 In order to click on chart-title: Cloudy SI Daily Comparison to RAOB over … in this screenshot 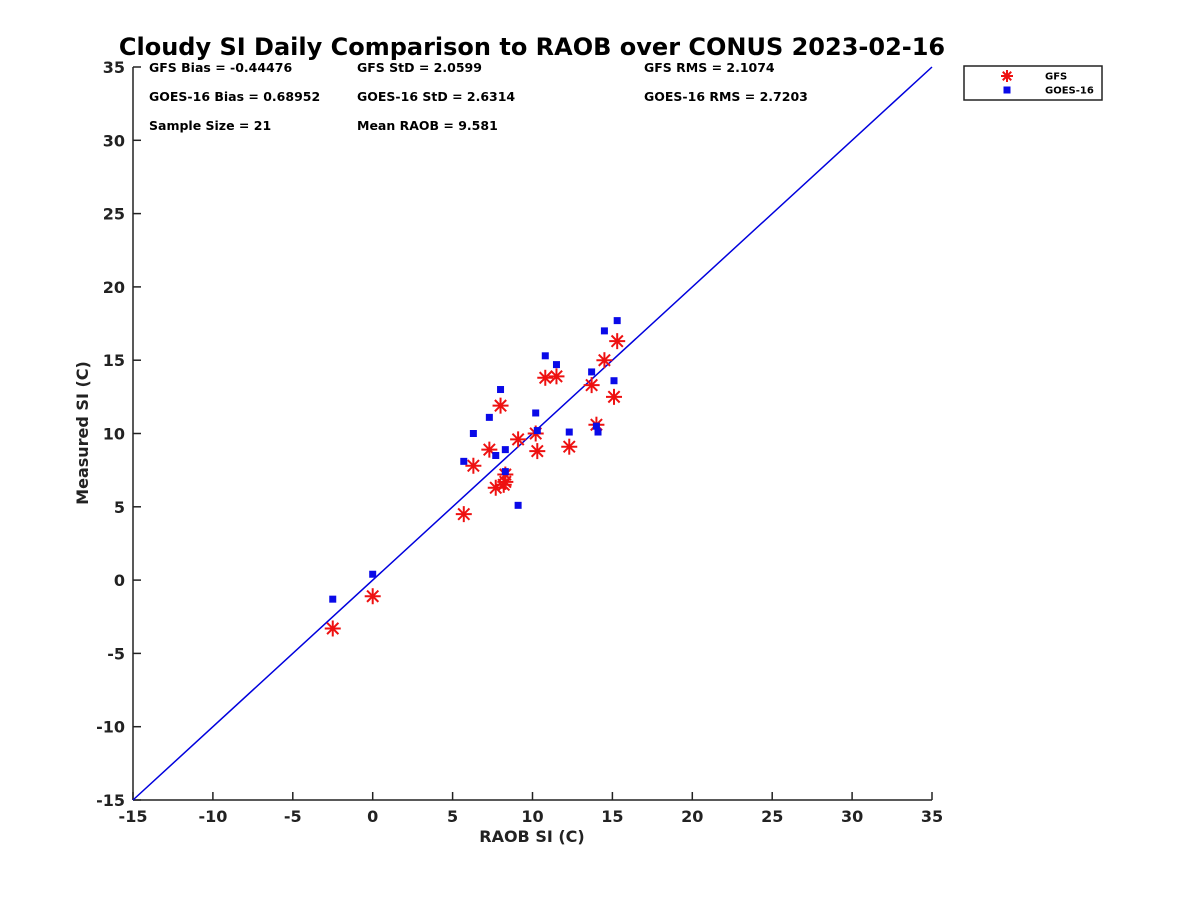, I will do `click(532, 47)`.